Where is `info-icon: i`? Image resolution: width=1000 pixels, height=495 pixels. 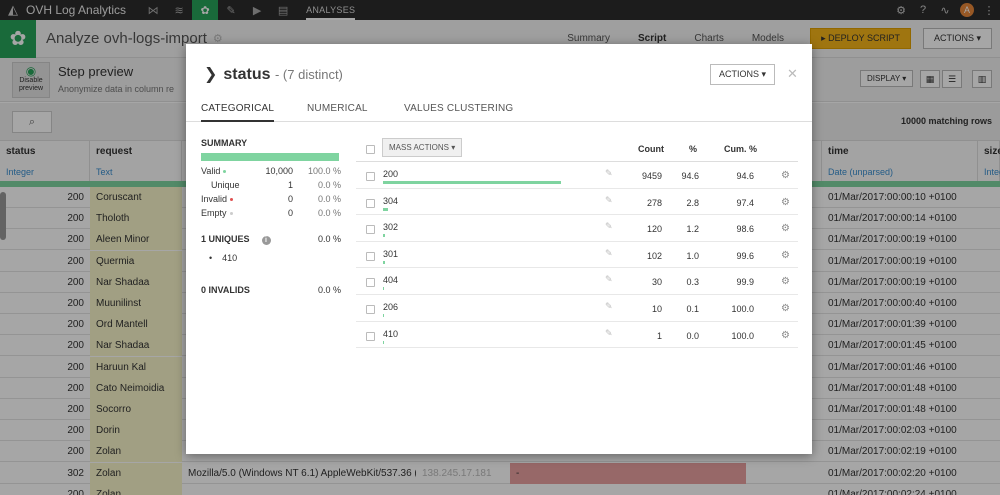 info-icon: i is located at coordinates (266, 240).